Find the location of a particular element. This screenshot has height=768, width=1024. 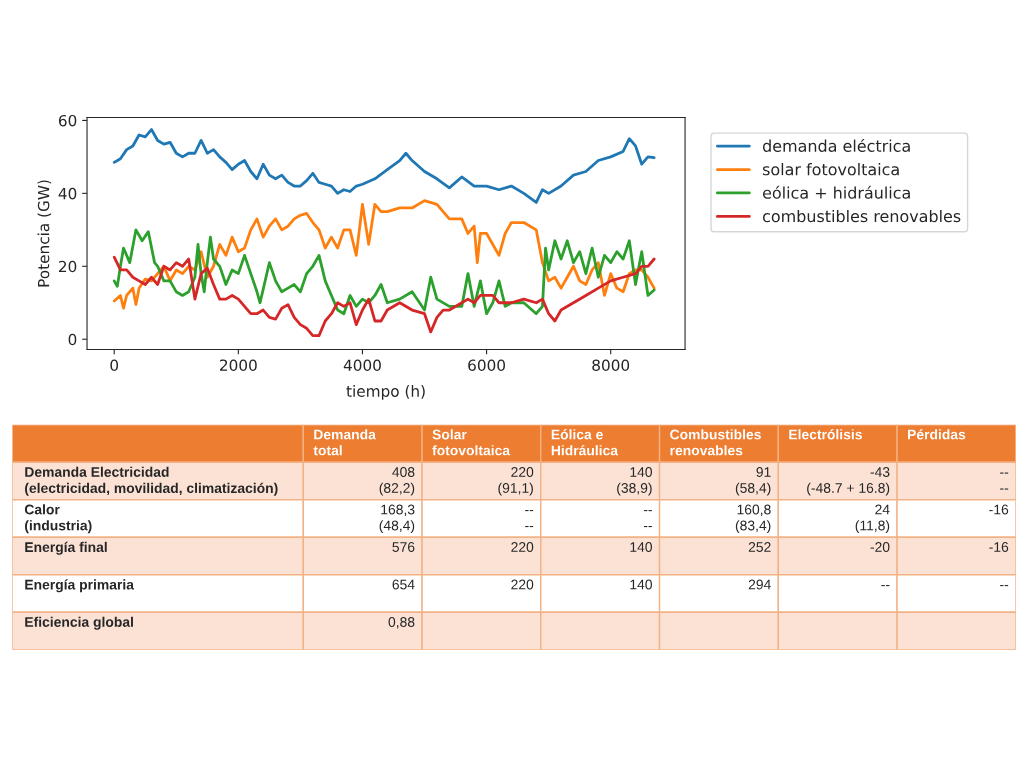

category-label: Eficiencia global is located at coordinates (79, 623).